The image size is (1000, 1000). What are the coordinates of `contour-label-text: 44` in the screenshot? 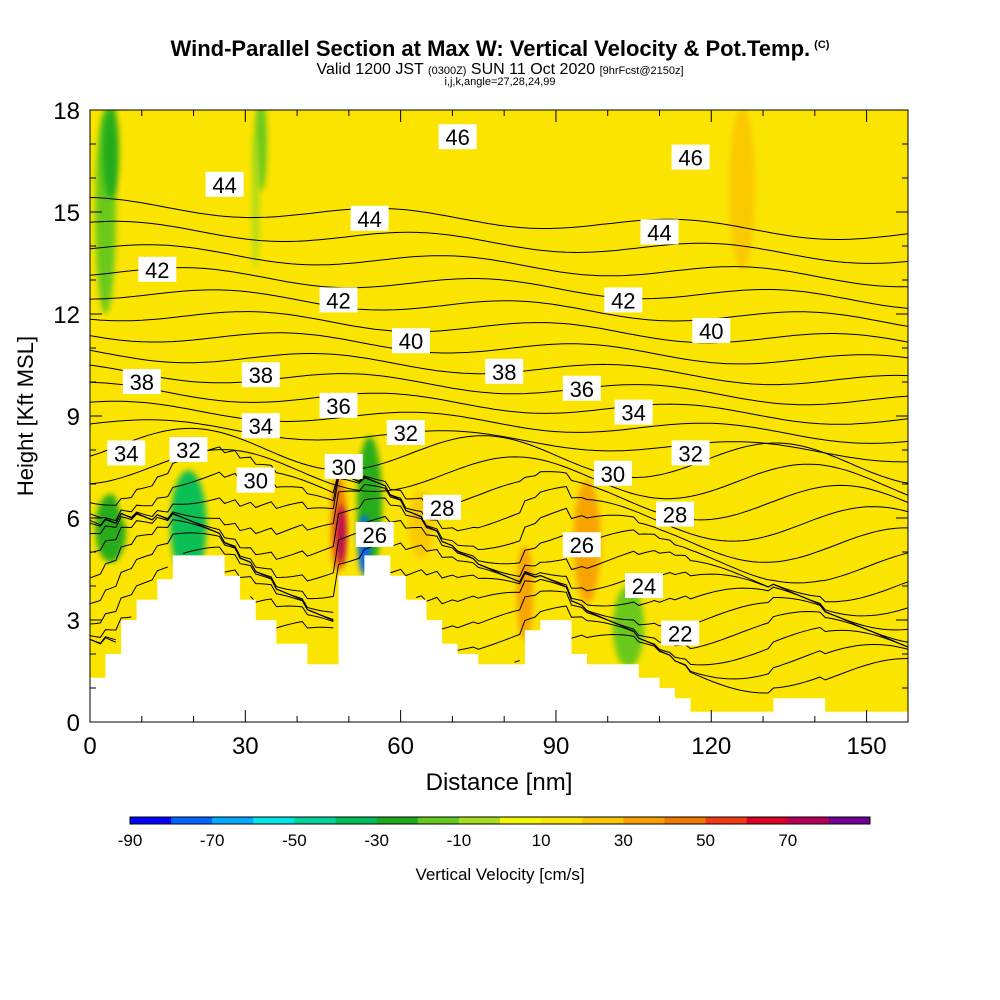 It's located at (224, 185).